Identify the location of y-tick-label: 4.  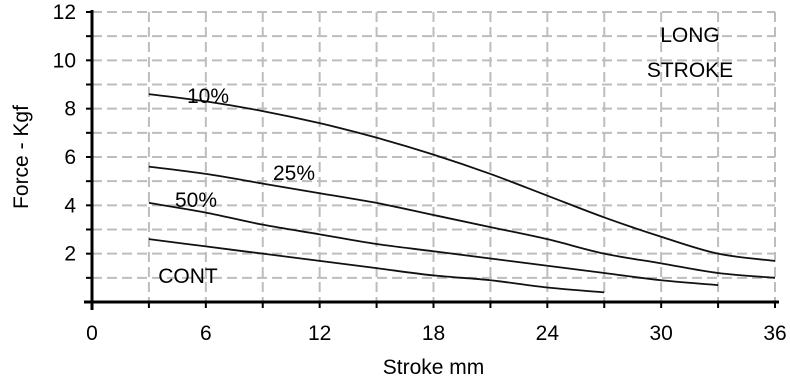
(70, 205).